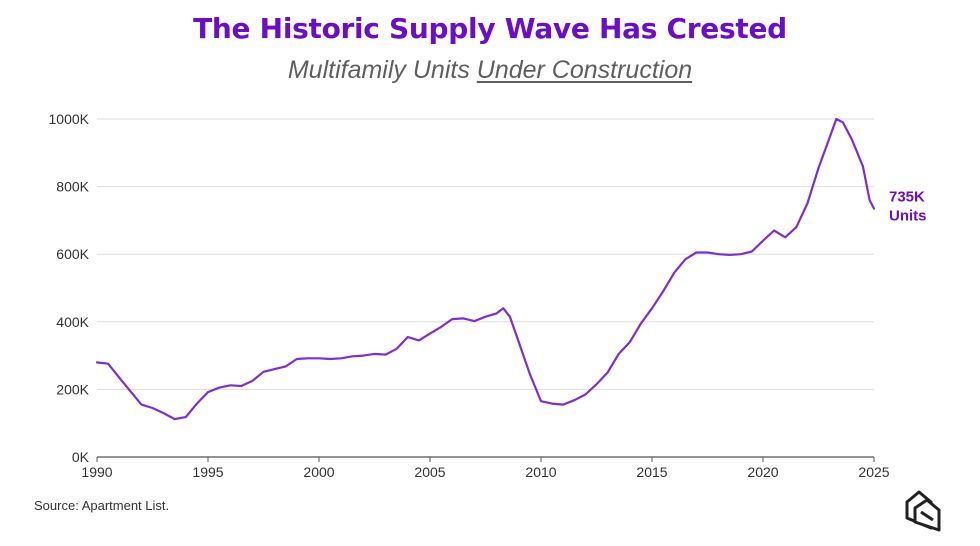  I want to click on y-tick-label: 400K, so click(72, 322).